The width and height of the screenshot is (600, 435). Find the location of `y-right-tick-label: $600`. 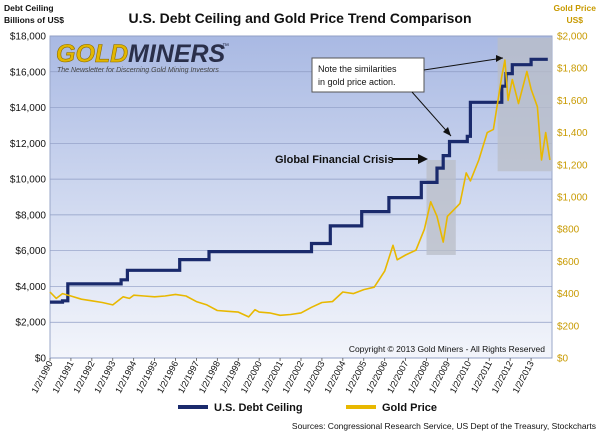

y-right-tick-label: $600 is located at coordinates (568, 262).